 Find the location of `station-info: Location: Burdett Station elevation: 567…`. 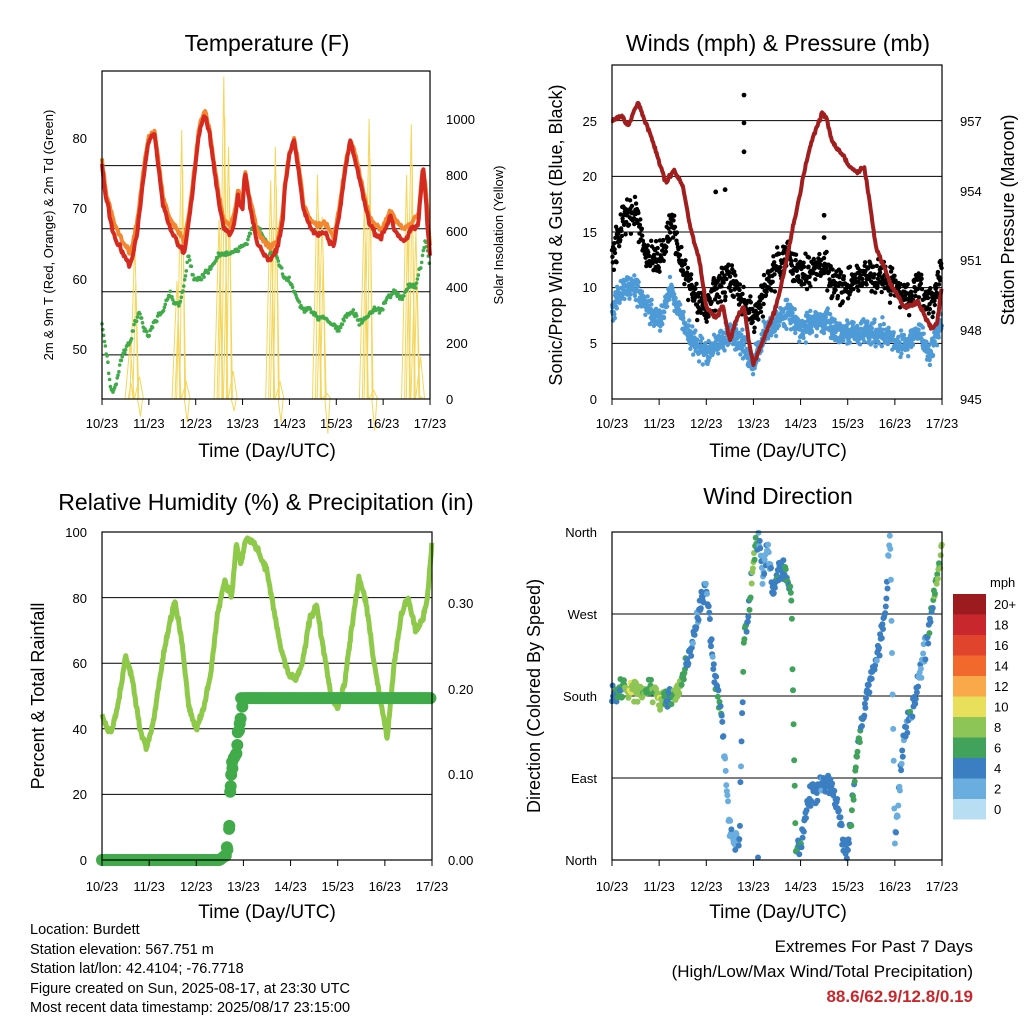

station-info: Location: Burdett Station elevation: 567… is located at coordinates (190, 970).